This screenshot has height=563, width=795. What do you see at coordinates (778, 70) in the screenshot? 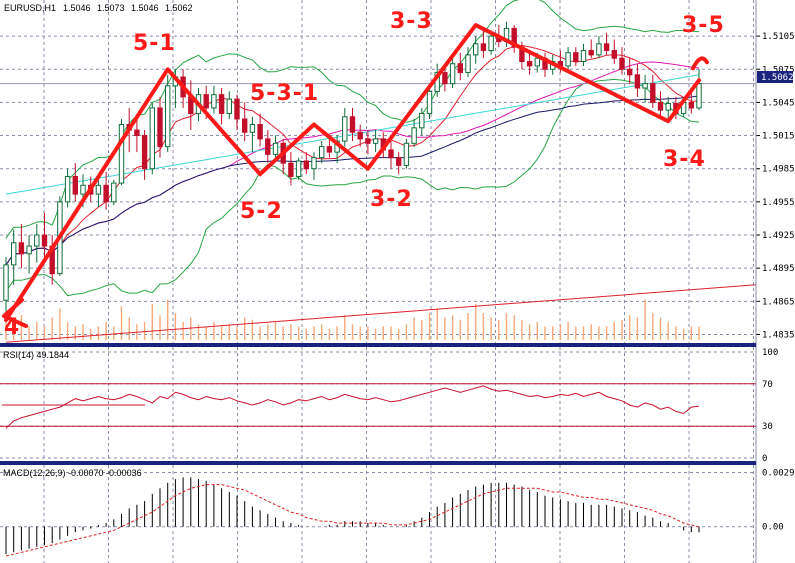
I see `price-tick-label: 1.5075` at bounding box center [778, 70].